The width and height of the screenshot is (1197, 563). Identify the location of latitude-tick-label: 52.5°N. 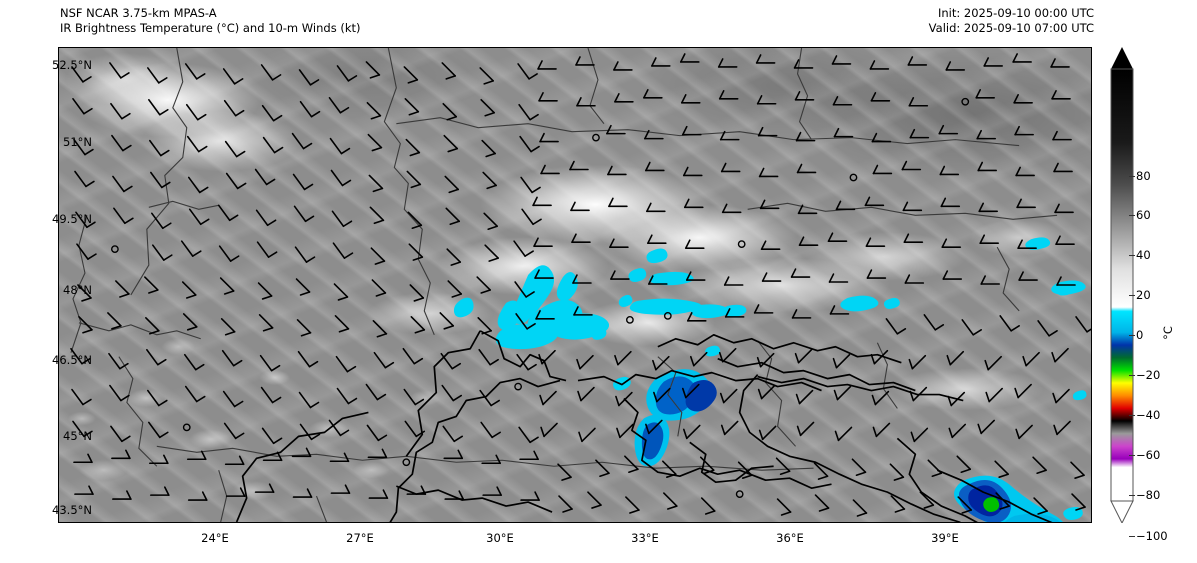
(72, 65).